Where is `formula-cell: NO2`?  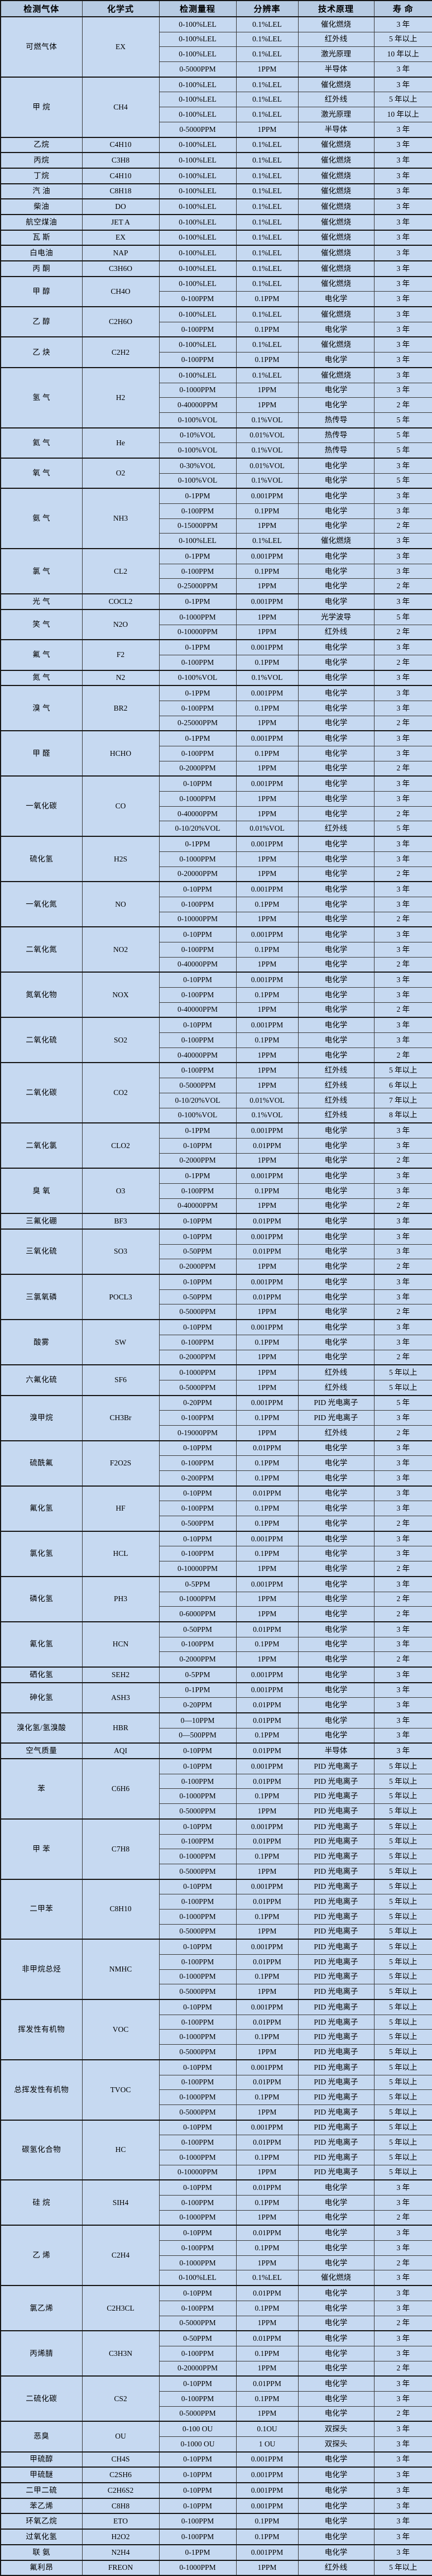 formula-cell: NO2 is located at coordinates (120, 949).